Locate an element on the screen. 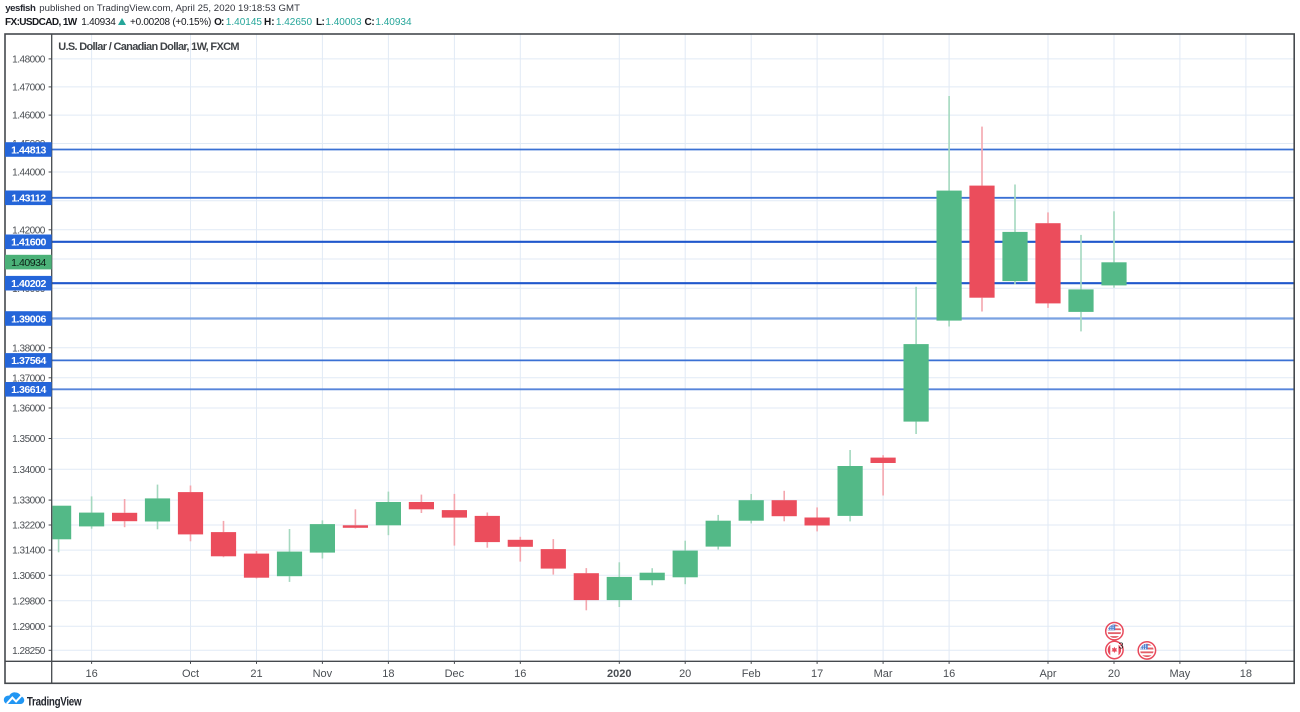 This screenshot has height=712, width=1300. svg-text: 1.44000 is located at coordinates (29, 173).